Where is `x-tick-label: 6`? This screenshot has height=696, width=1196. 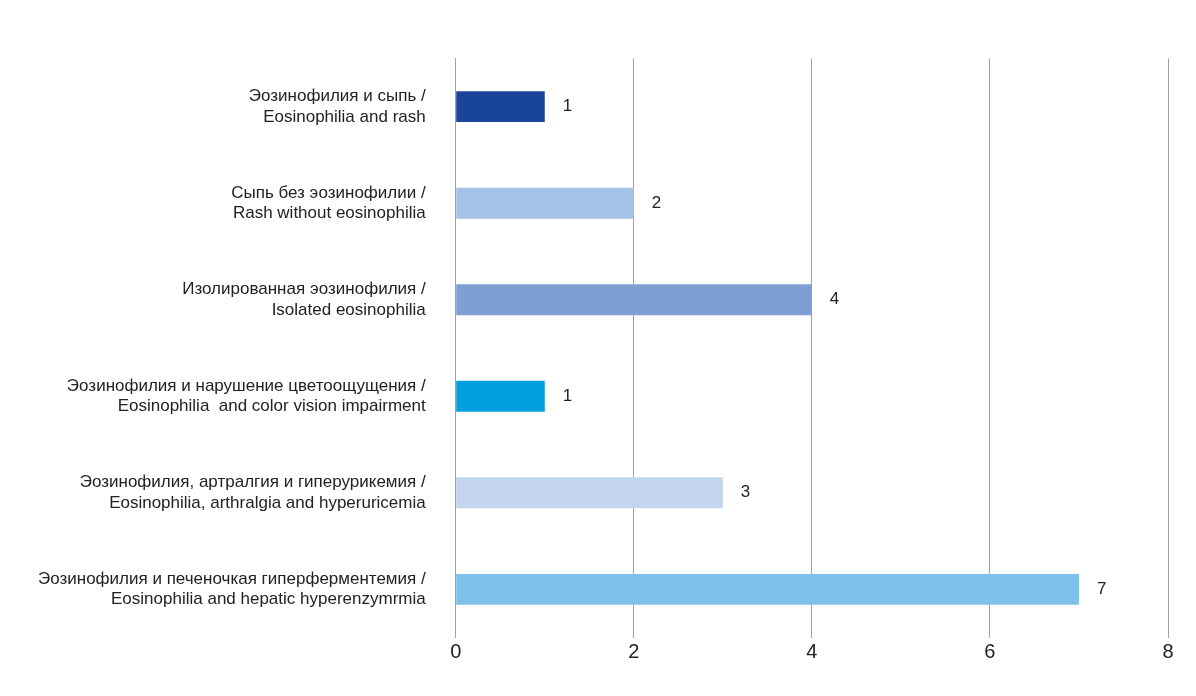
x-tick-label: 6 is located at coordinates (990, 651).